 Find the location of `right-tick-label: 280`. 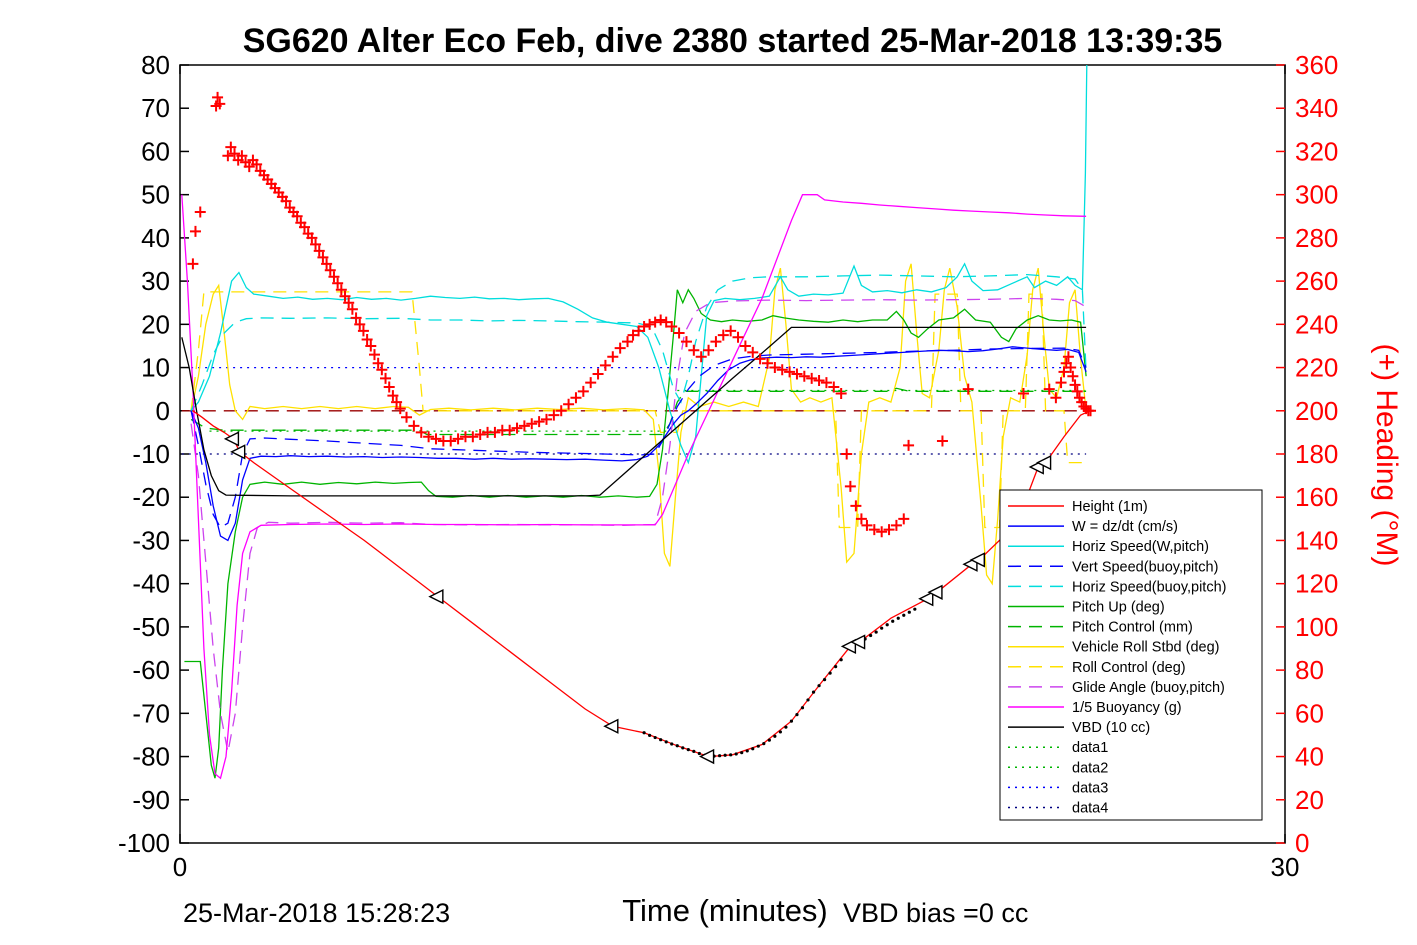

right-tick-label: 280 is located at coordinates (1316, 238).